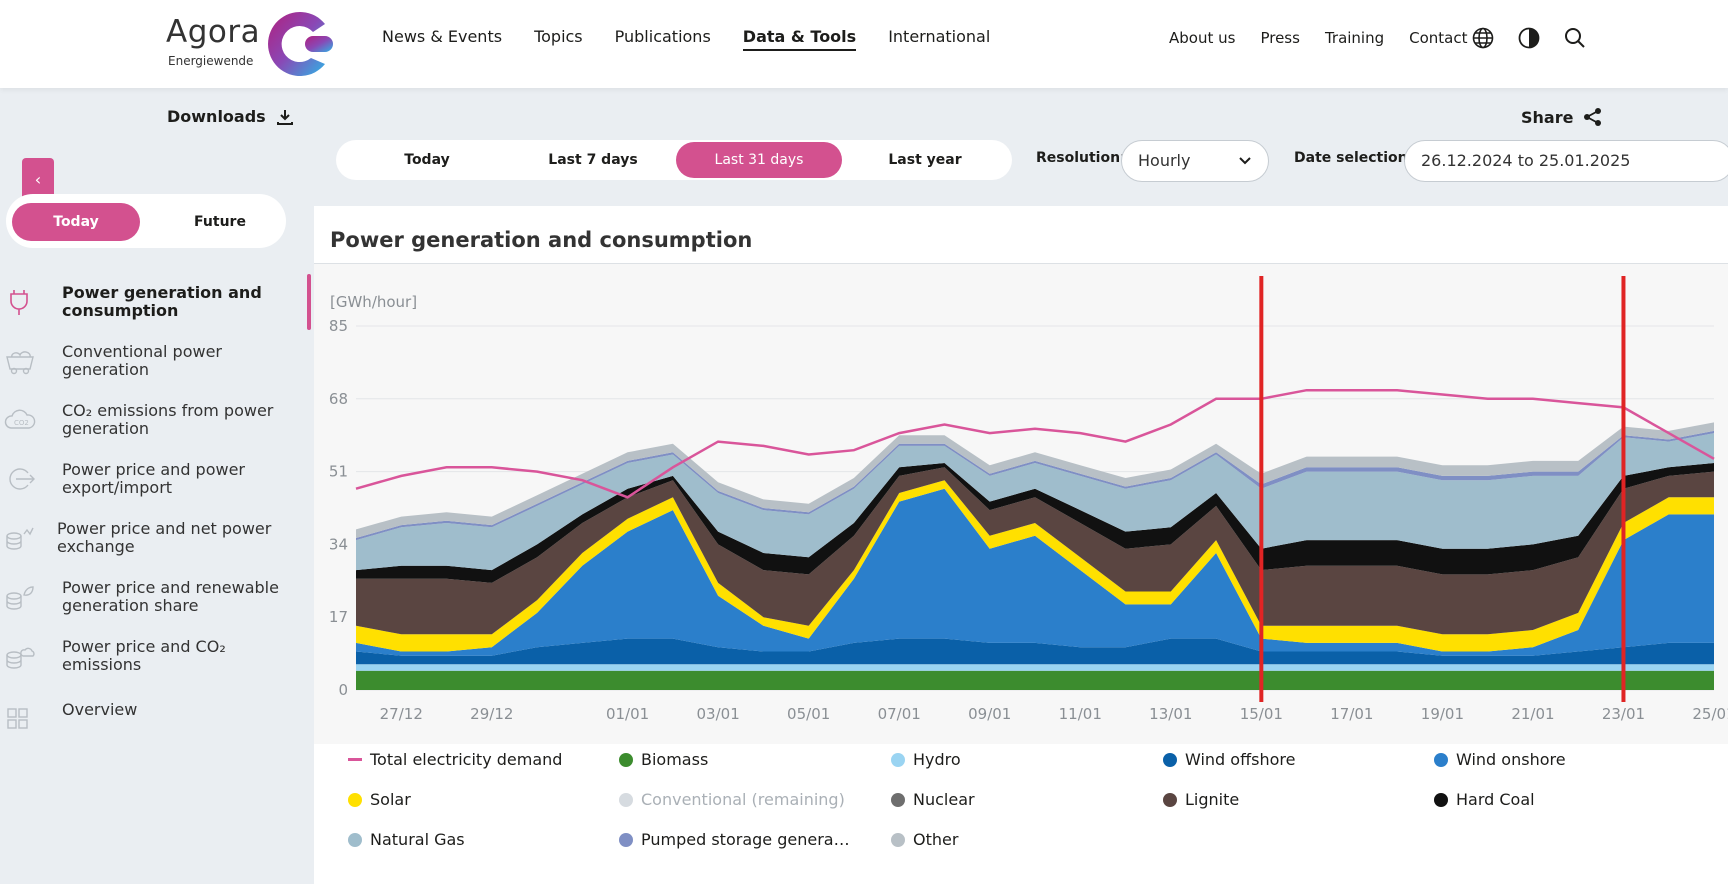 The image size is (1728, 884). Describe the element at coordinates (76, 222) in the screenshot. I see `mode-today: Today` at that location.